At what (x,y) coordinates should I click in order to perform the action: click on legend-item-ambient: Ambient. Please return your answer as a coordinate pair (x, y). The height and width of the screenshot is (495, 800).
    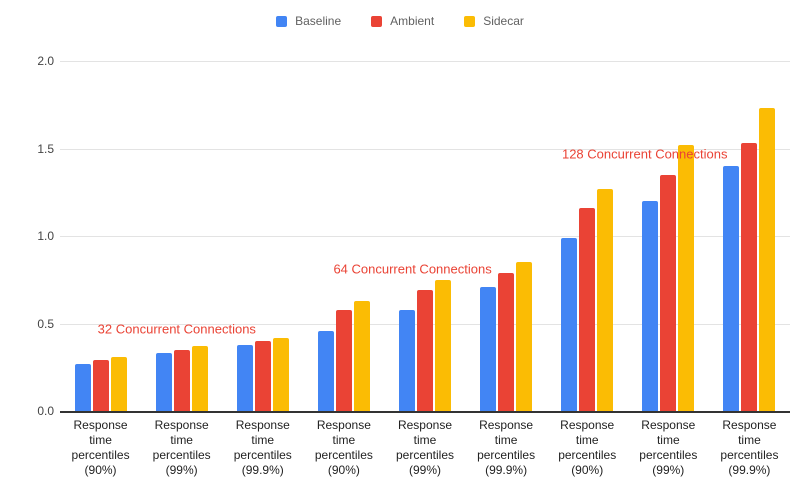
    Looking at the image, I should click on (402, 21).